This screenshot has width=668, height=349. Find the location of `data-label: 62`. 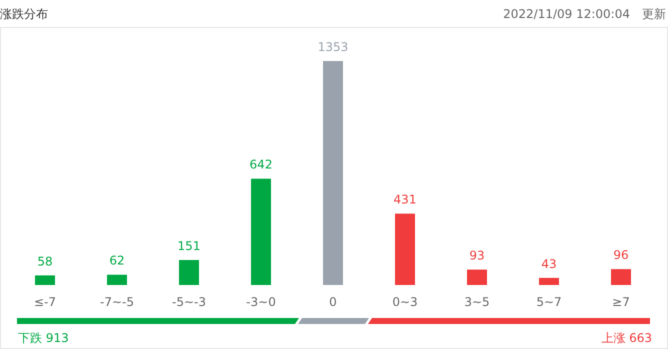

data-label: 62 is located at coordinates (117, 261).